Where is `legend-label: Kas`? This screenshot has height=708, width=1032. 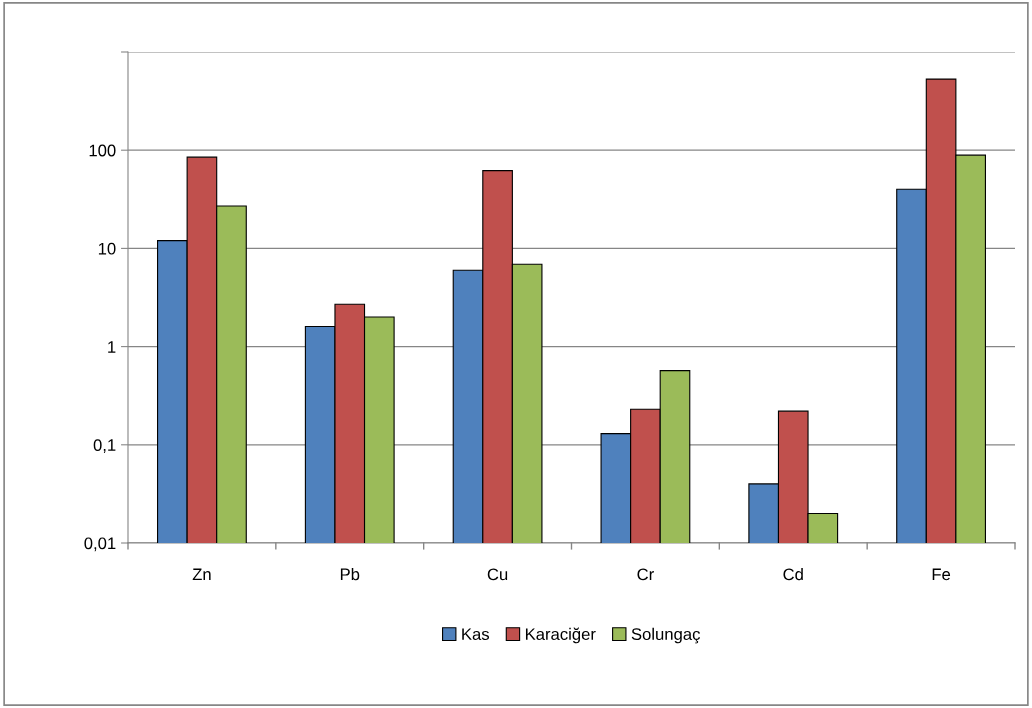
legend-label: Kas is located at coordinates (476, 634).